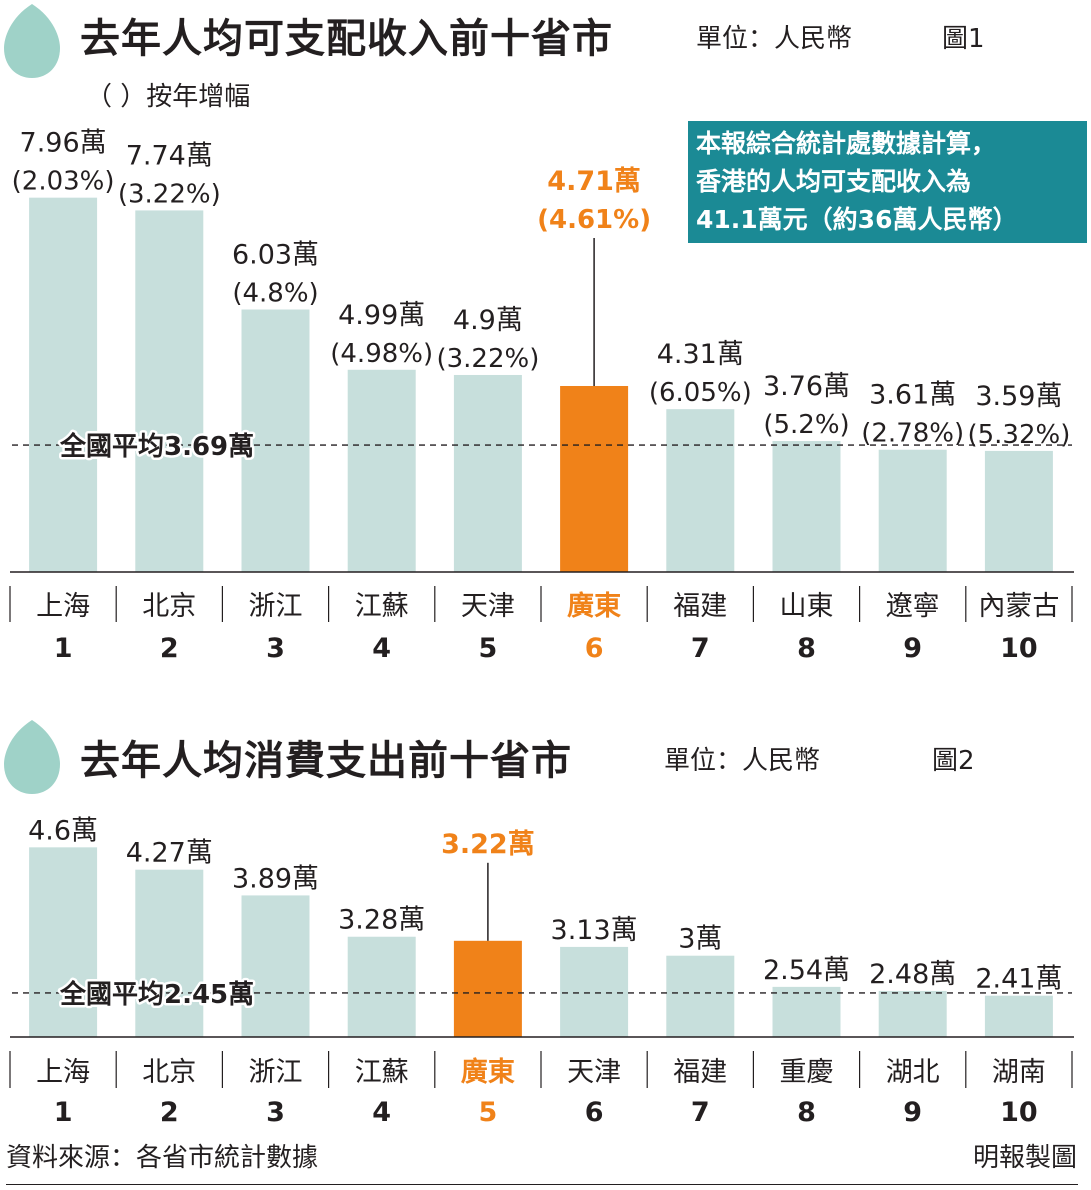  I want to click on chart2-title: 去年人均消費支出前十省市, so click(326, 760).